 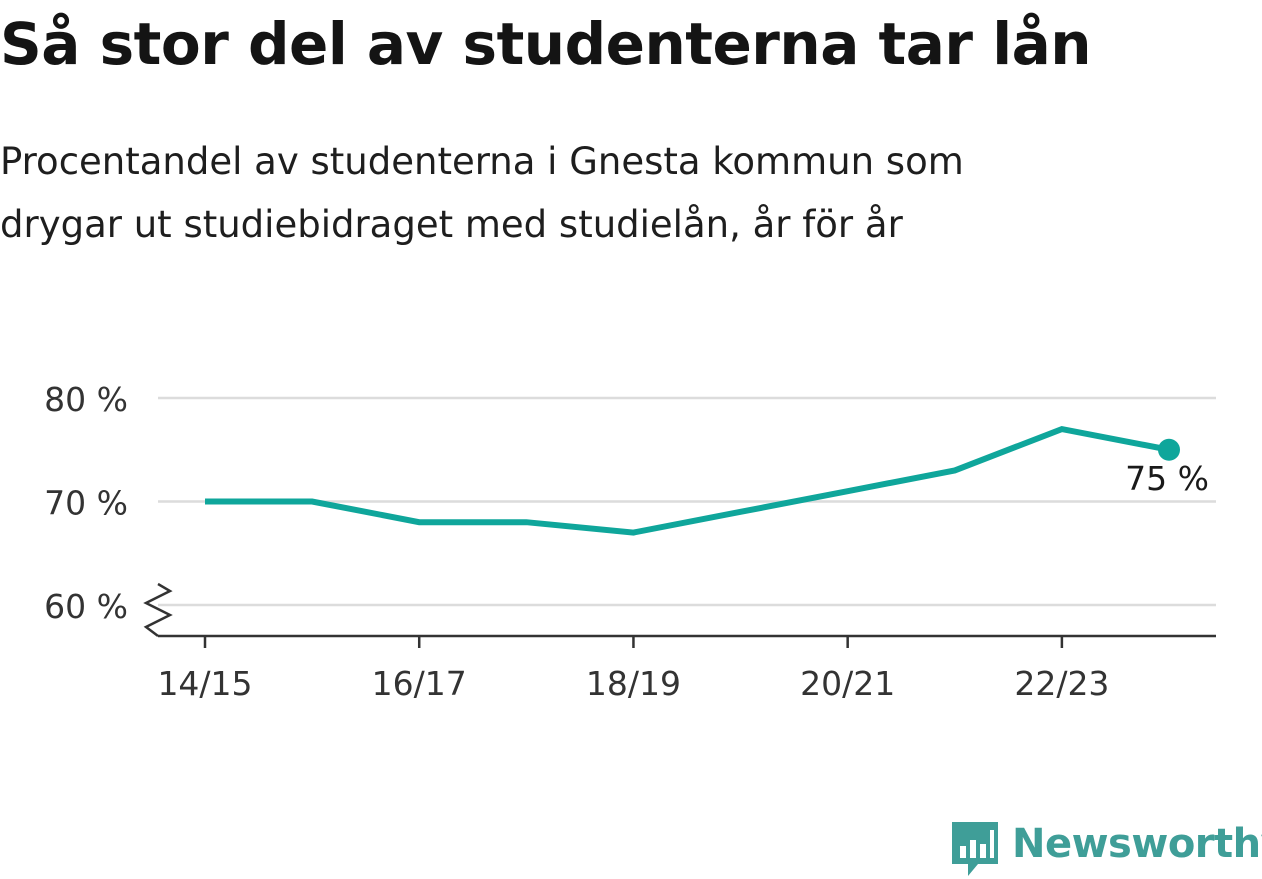 I want to click on bar-chart-speech-bubble-icon, so click(x=975, y=849).